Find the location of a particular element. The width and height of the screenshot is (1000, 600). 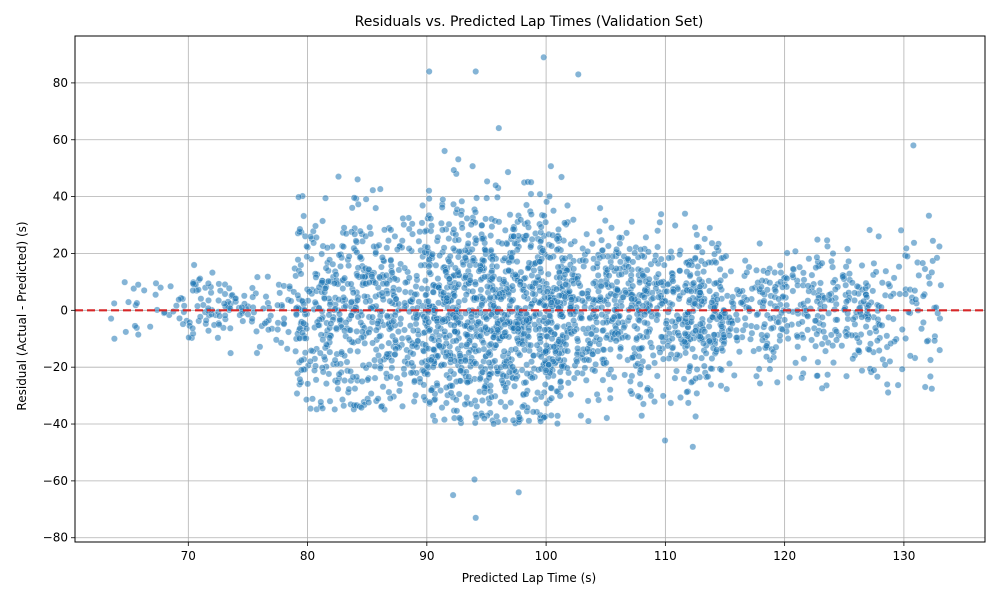

x-axis-ticks: 70 80 90 100 110 120 130 is located at coordinates (548, 552).